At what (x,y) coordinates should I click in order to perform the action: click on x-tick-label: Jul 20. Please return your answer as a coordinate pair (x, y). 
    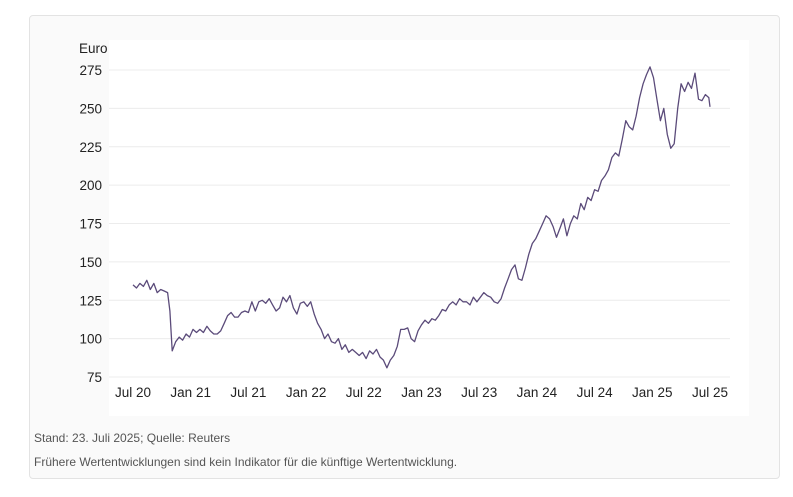
    Looking at the image, I should click on (133, 392).